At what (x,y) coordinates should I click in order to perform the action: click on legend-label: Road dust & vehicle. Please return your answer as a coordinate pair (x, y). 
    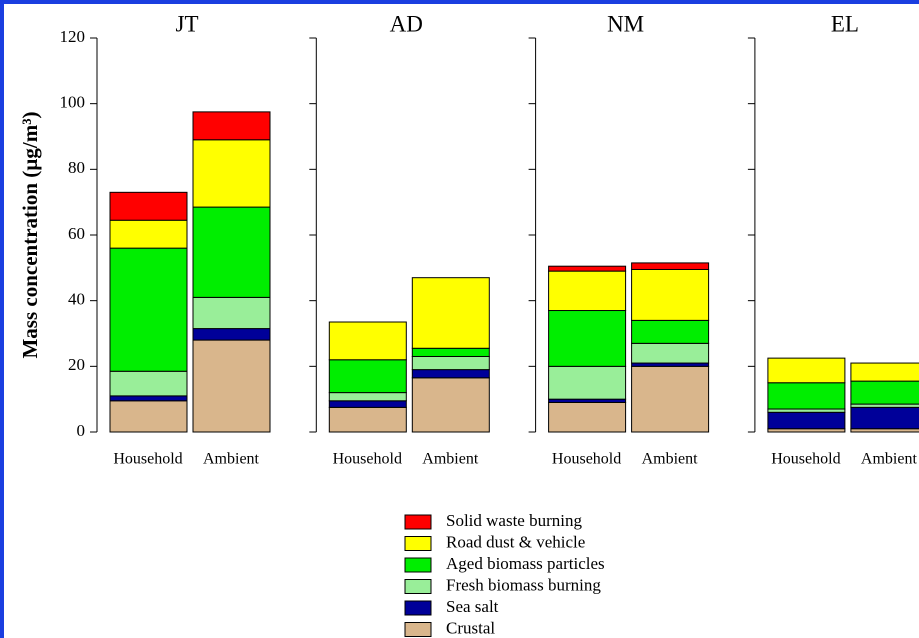
    Looking at the image, I should click on (515, 541).